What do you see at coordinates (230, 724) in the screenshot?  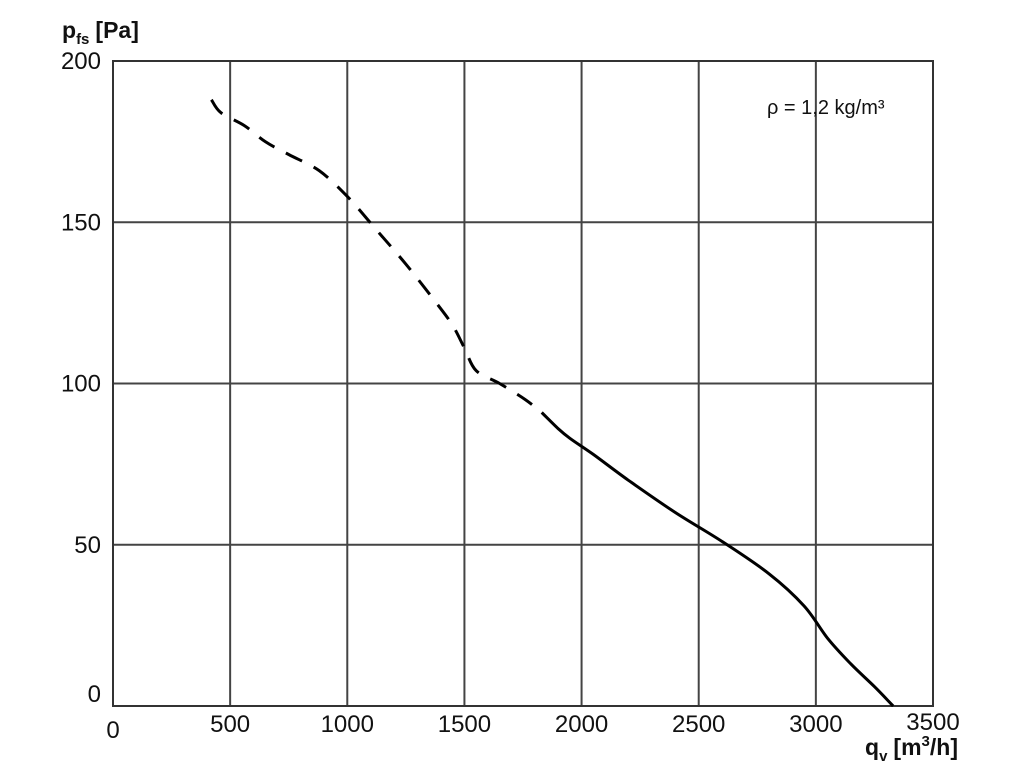 I see `x-tick-label: 500` at bounding box center [230, 724].